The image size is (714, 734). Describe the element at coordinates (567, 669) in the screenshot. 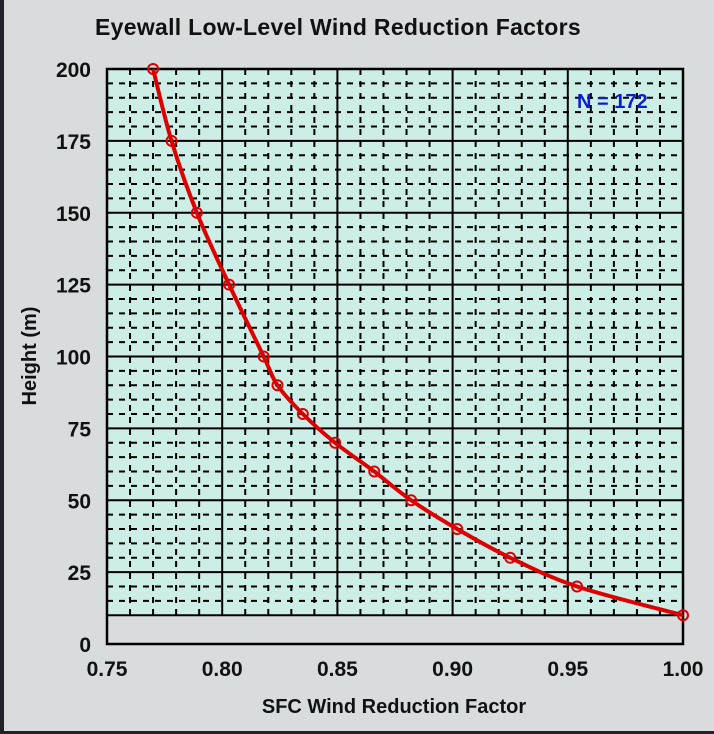

I see `x-tick-label: 0.95` at that location.